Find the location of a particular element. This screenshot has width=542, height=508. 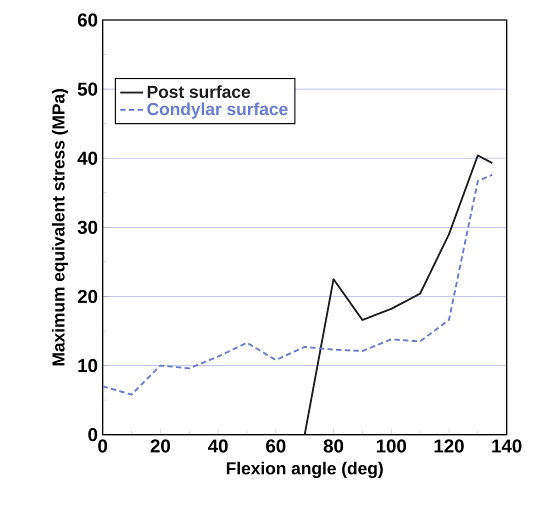

x-axis-title: Flexion angle (deg) is located at coordinates (304, 470).